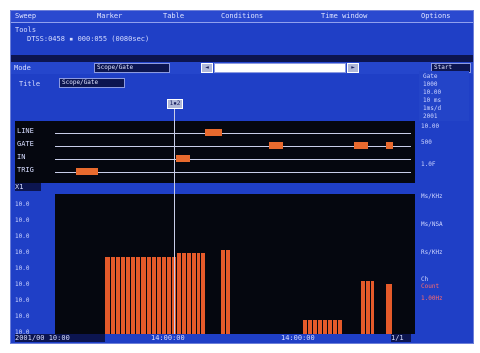  What do you see at coordinates (432, 298) in the screenshot?
I see `right-readout: 1.00Hz` at bounding box center [432, 298].